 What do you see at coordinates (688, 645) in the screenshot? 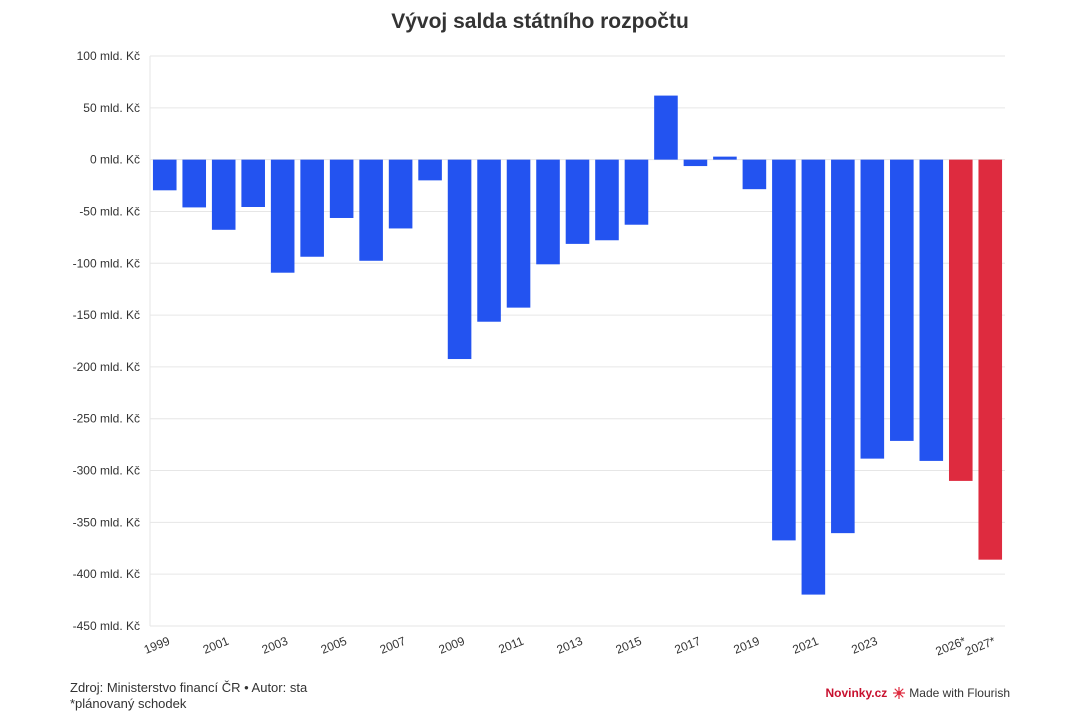
I see `x-tick-label: 2017` at bounding box center [688, 645].